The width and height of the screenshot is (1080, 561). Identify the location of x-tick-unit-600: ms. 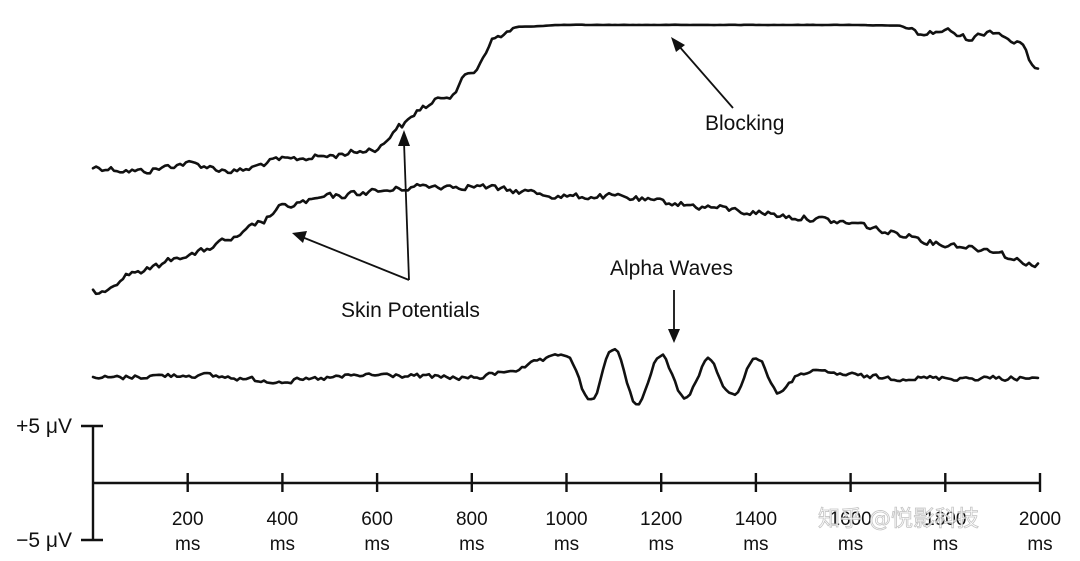
(376, 544).